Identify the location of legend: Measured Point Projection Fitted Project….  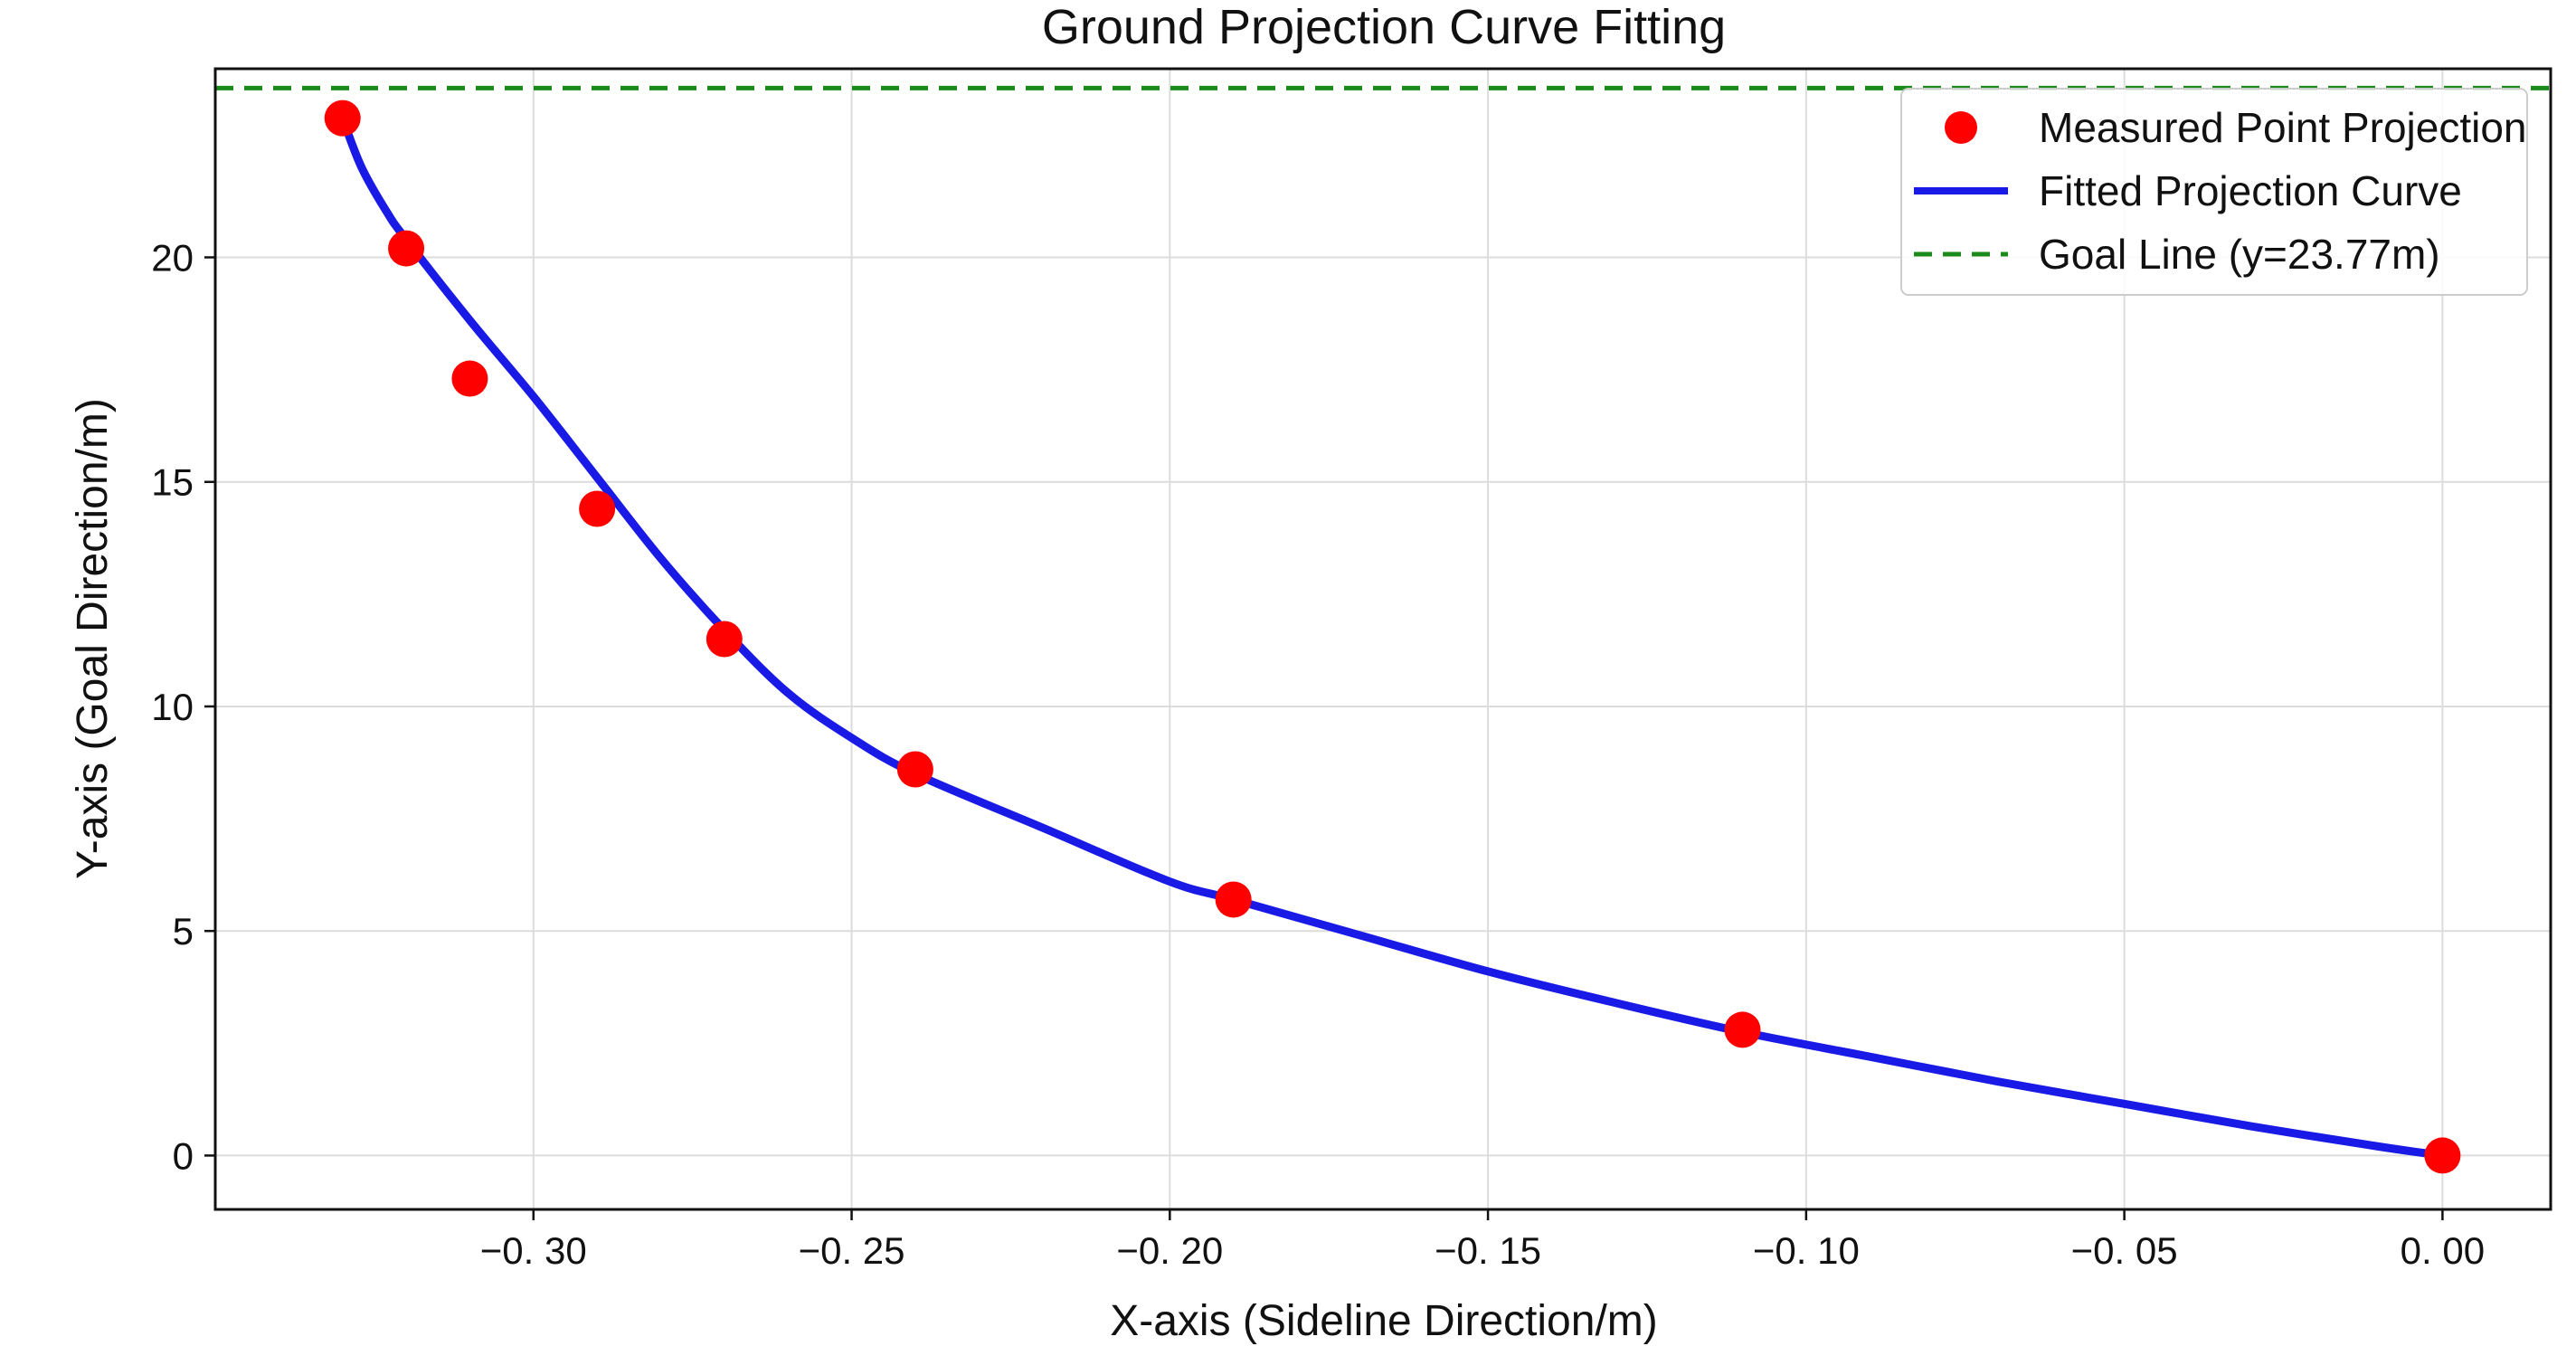
(2214, 192).